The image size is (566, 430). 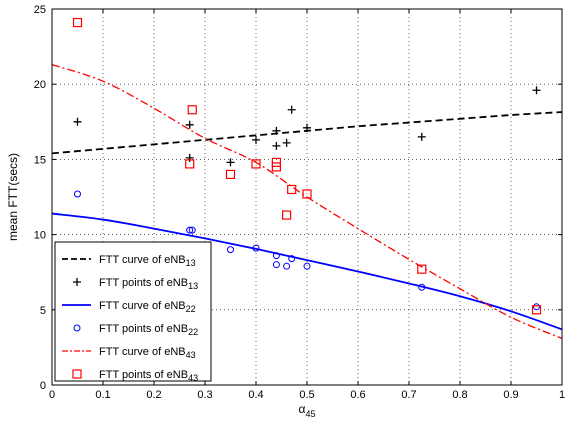 I want to click on y-axis-label: mean FTT(secs), so click(x=13, y=197).